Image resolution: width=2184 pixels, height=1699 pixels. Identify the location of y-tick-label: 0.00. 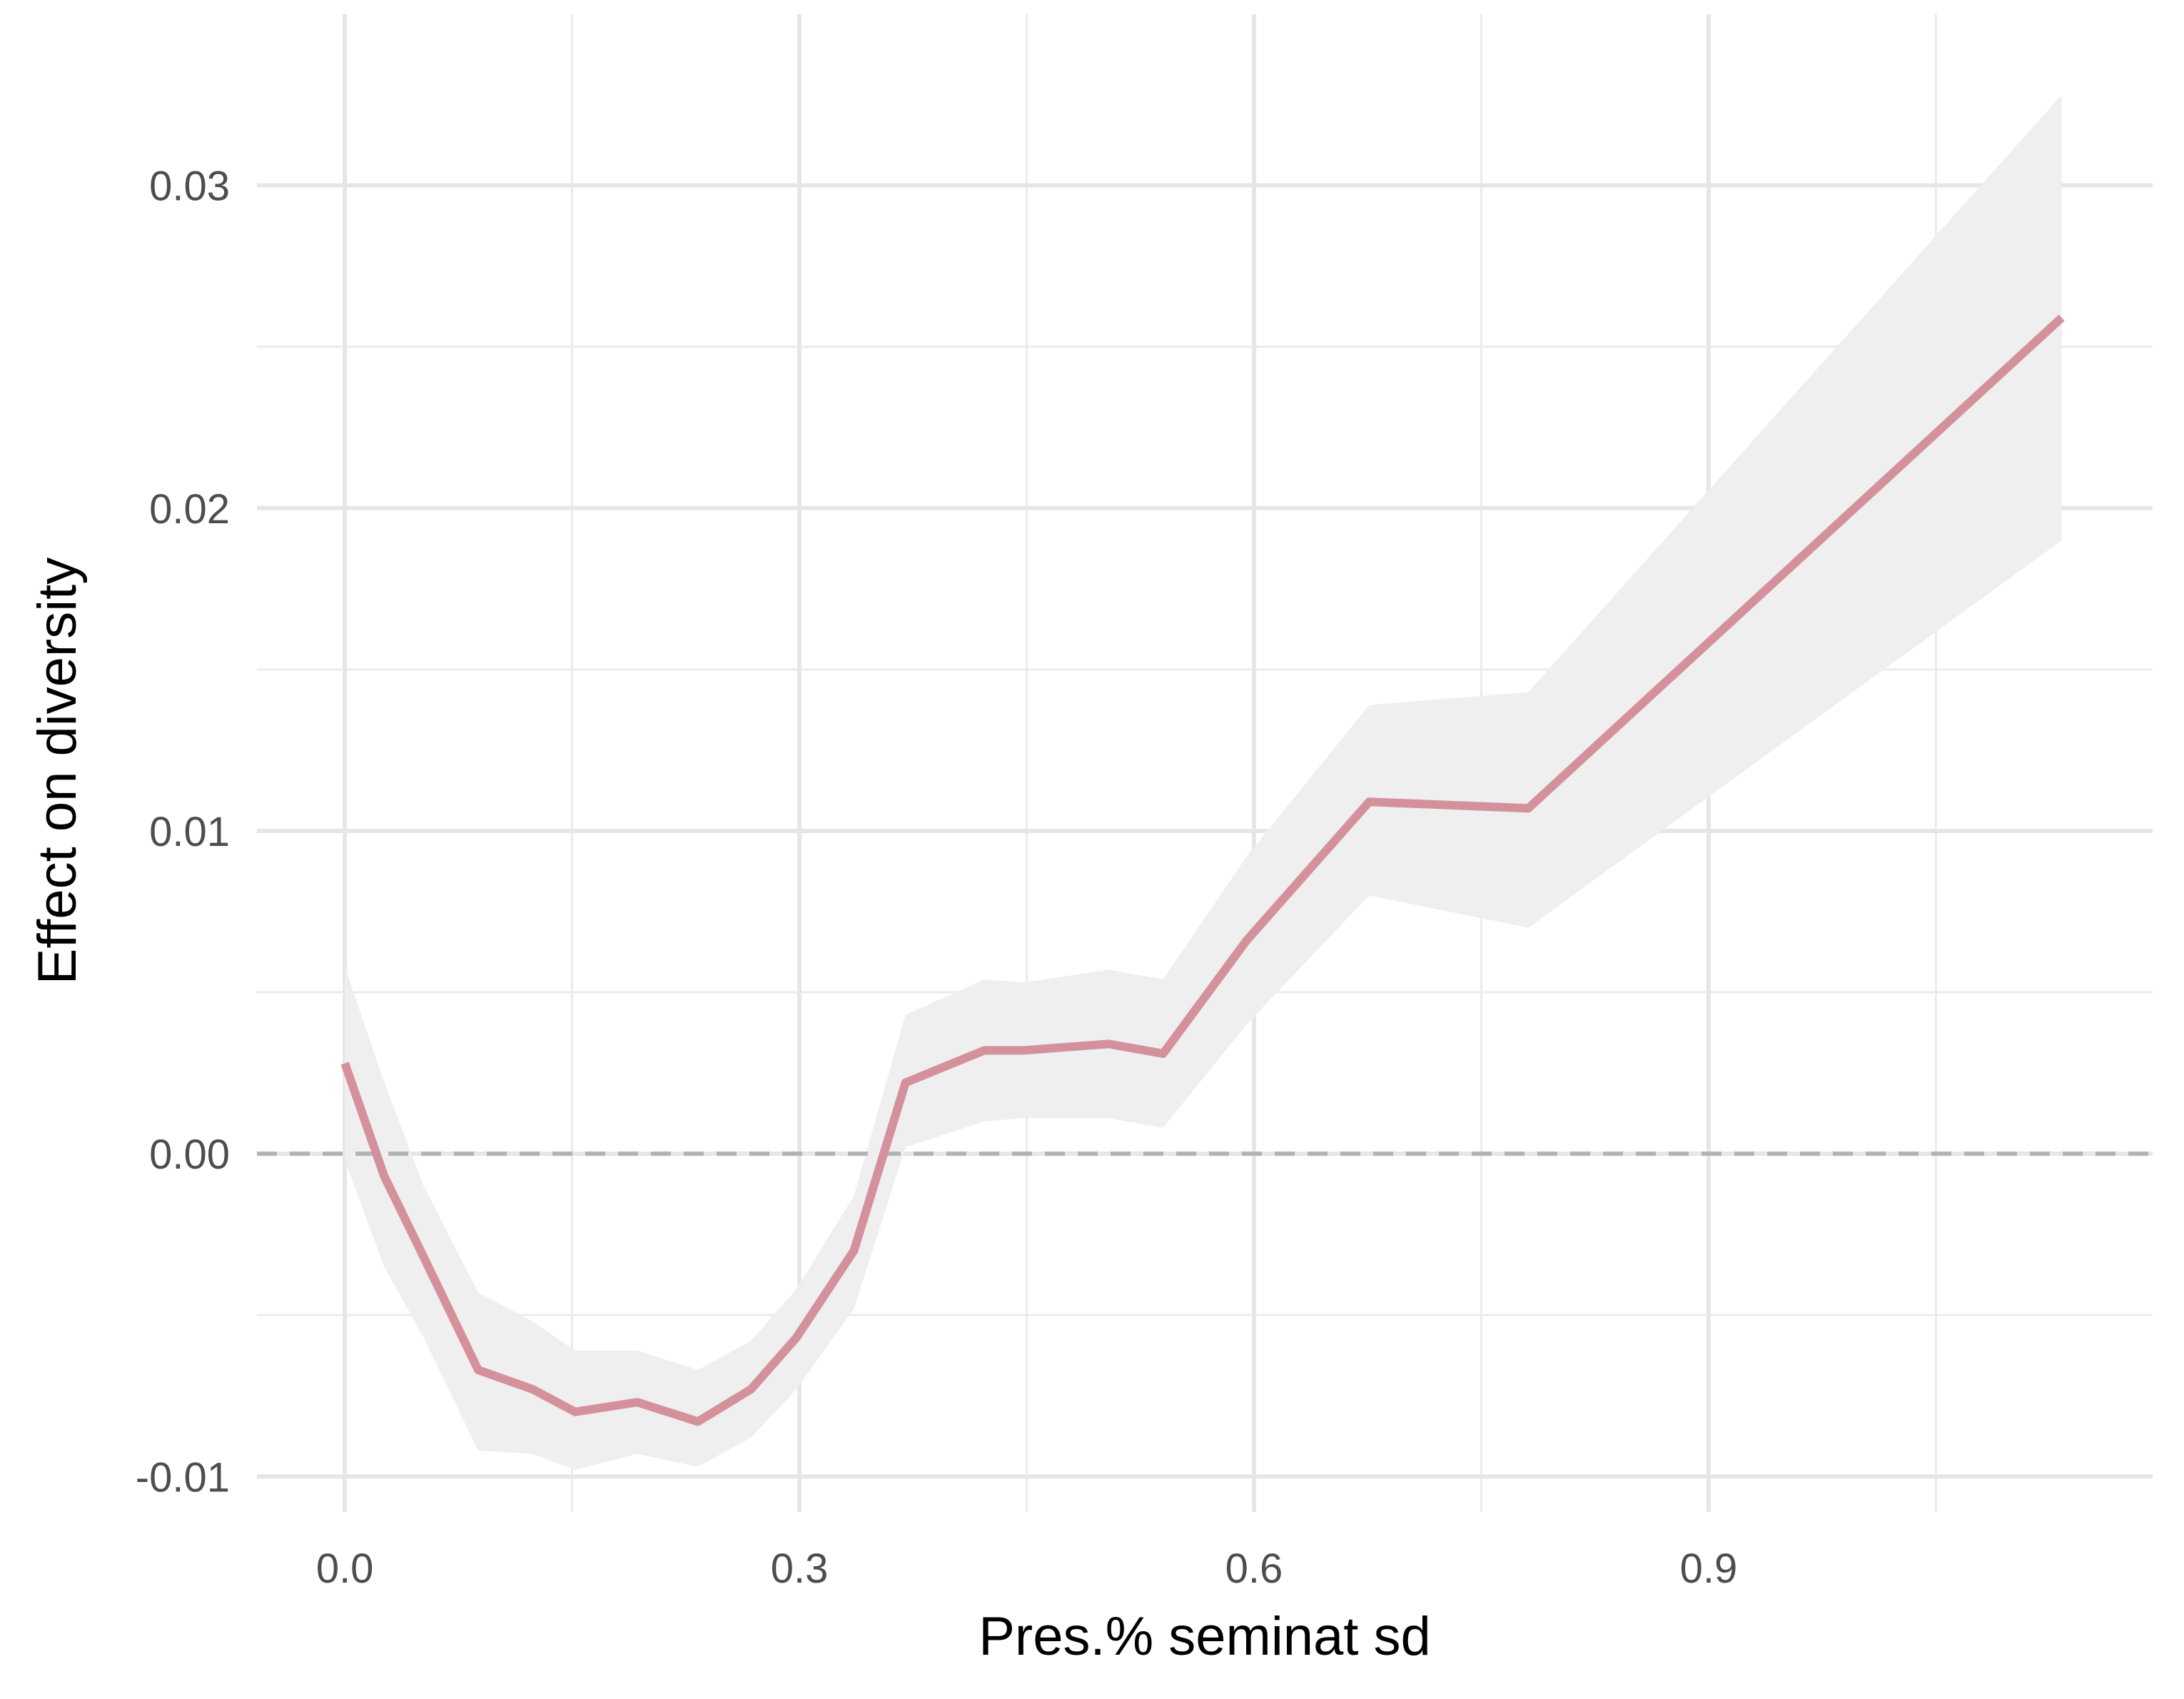
(189, 1154).